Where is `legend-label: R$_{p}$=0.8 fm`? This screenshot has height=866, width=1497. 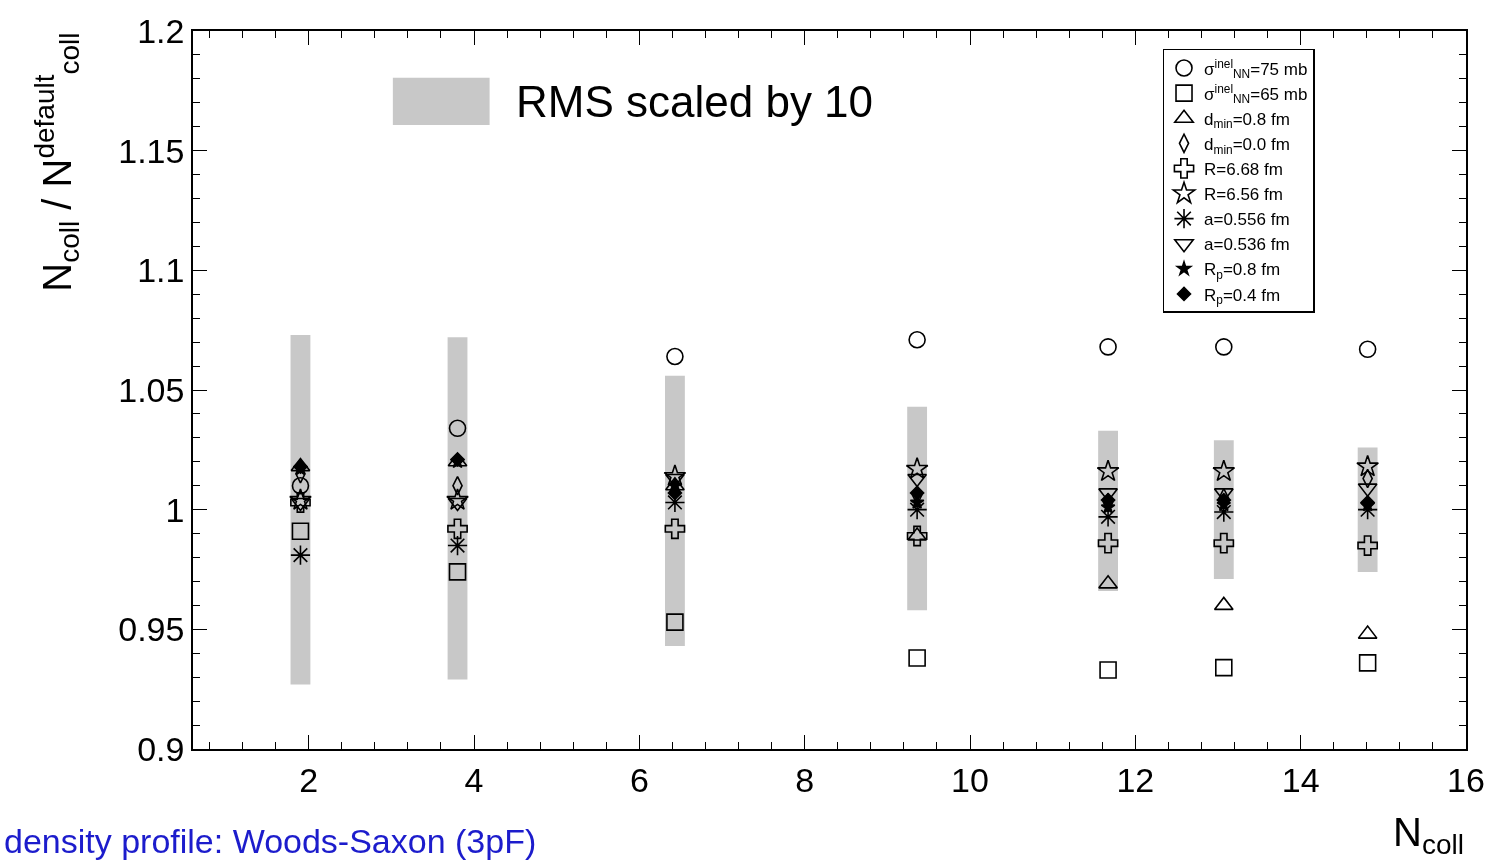
legend-label: R$_{p}$=0.8 fm is located at coordinates (1242, 271).